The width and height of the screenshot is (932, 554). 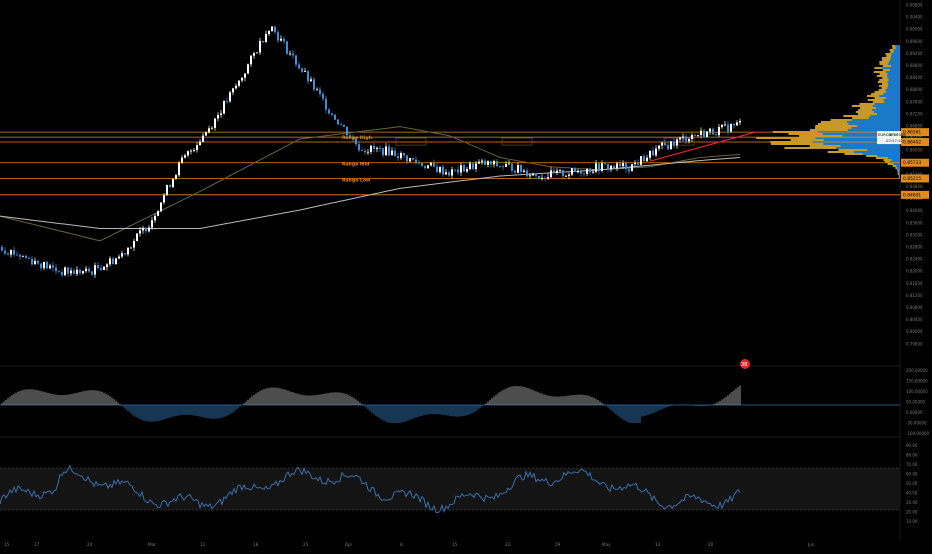 I want to click on symbol-tag-countdown: 03:57:42, so click(x=895, y=140).